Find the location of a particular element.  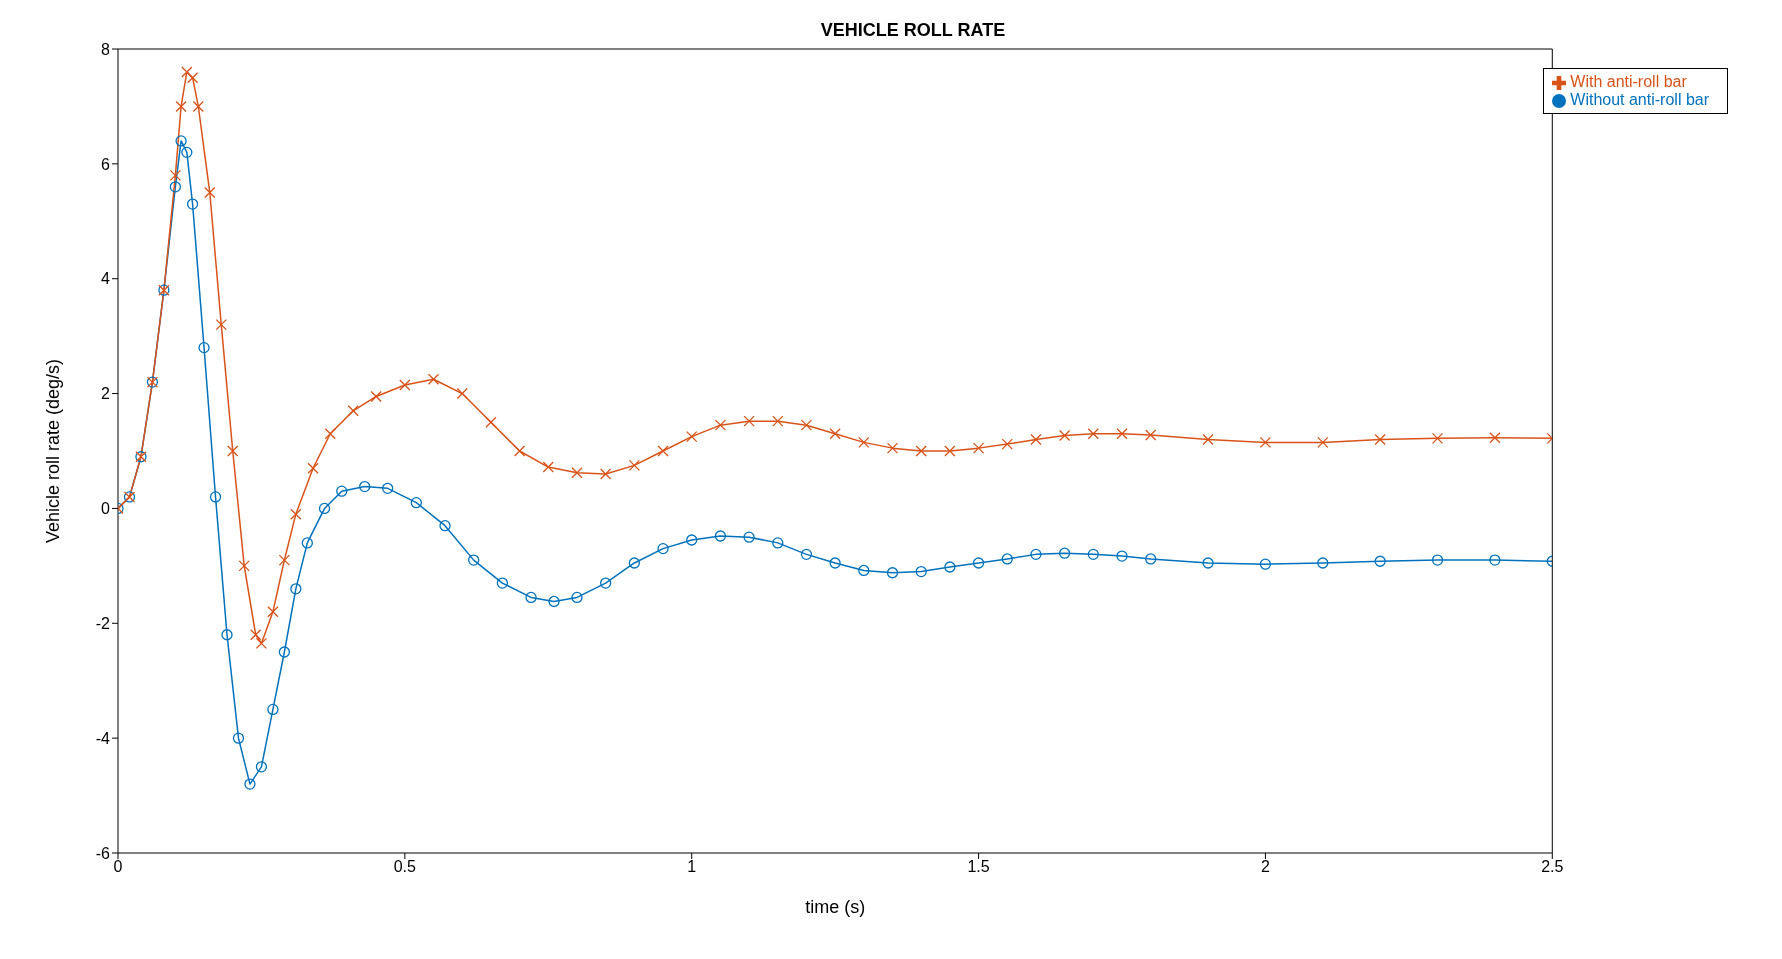

y-tick-label: 2 is located at coordinates (106, 394).